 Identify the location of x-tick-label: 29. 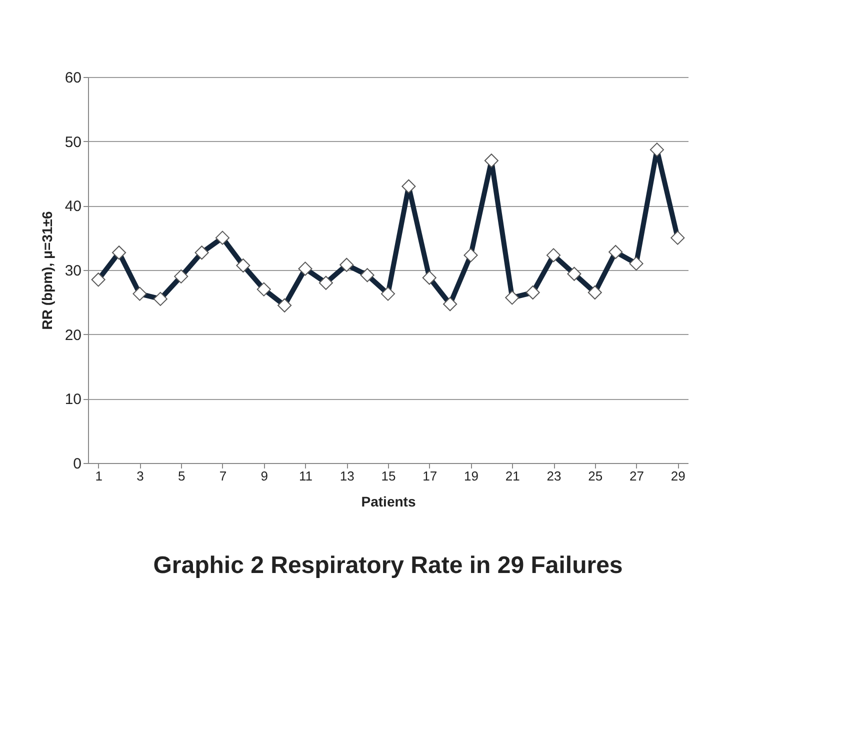
(678, 476).